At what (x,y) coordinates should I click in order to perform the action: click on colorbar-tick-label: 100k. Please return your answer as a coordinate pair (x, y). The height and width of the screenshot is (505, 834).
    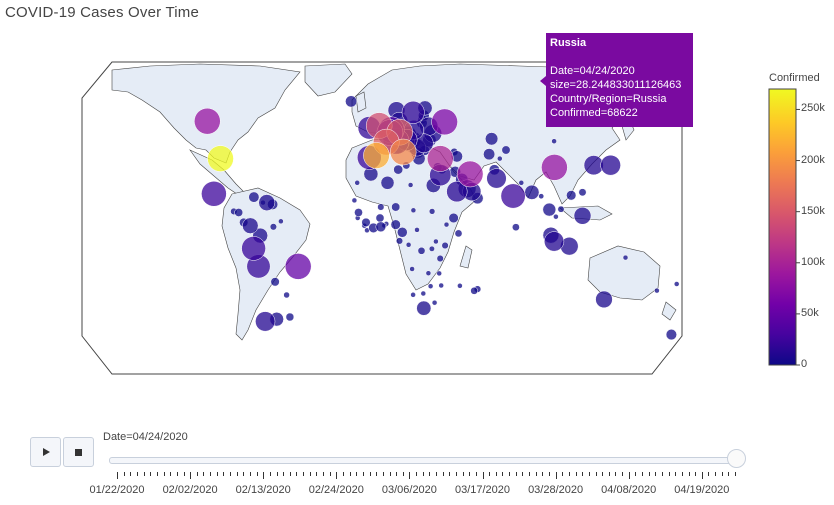
    Looking at the image, I should click on (813, 261).